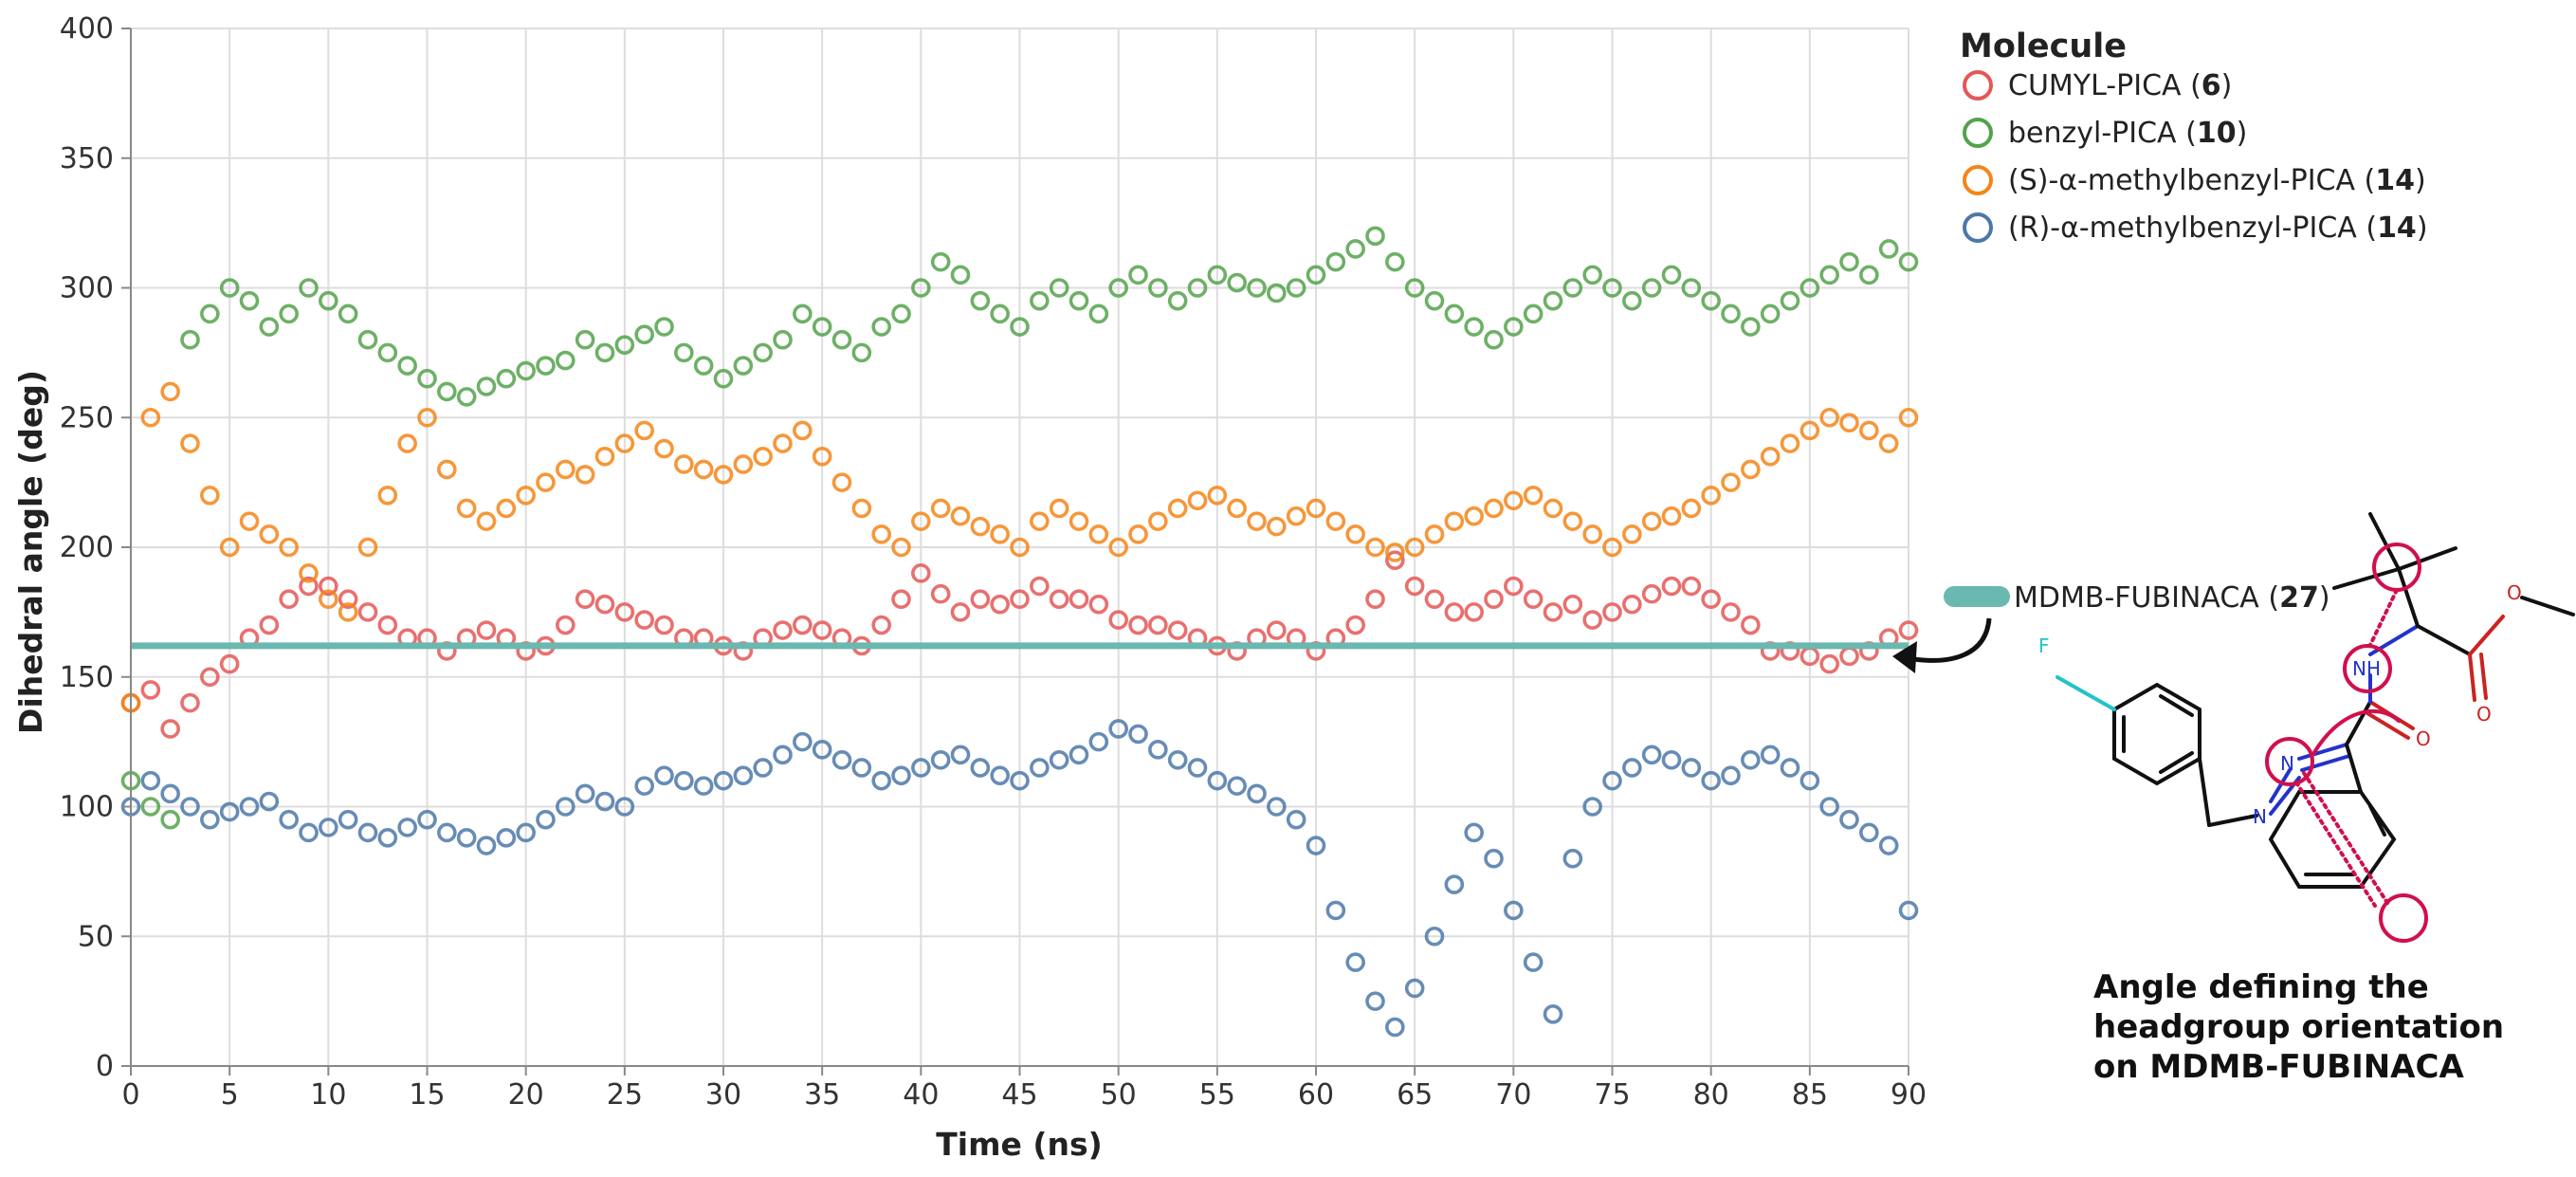 This screenshot has width=2576, height=1177. What do you see at coordinates (1711, 1095) in the screenshot?
I see `x-tick-label: 80` at bounding box center [1711, 1095].